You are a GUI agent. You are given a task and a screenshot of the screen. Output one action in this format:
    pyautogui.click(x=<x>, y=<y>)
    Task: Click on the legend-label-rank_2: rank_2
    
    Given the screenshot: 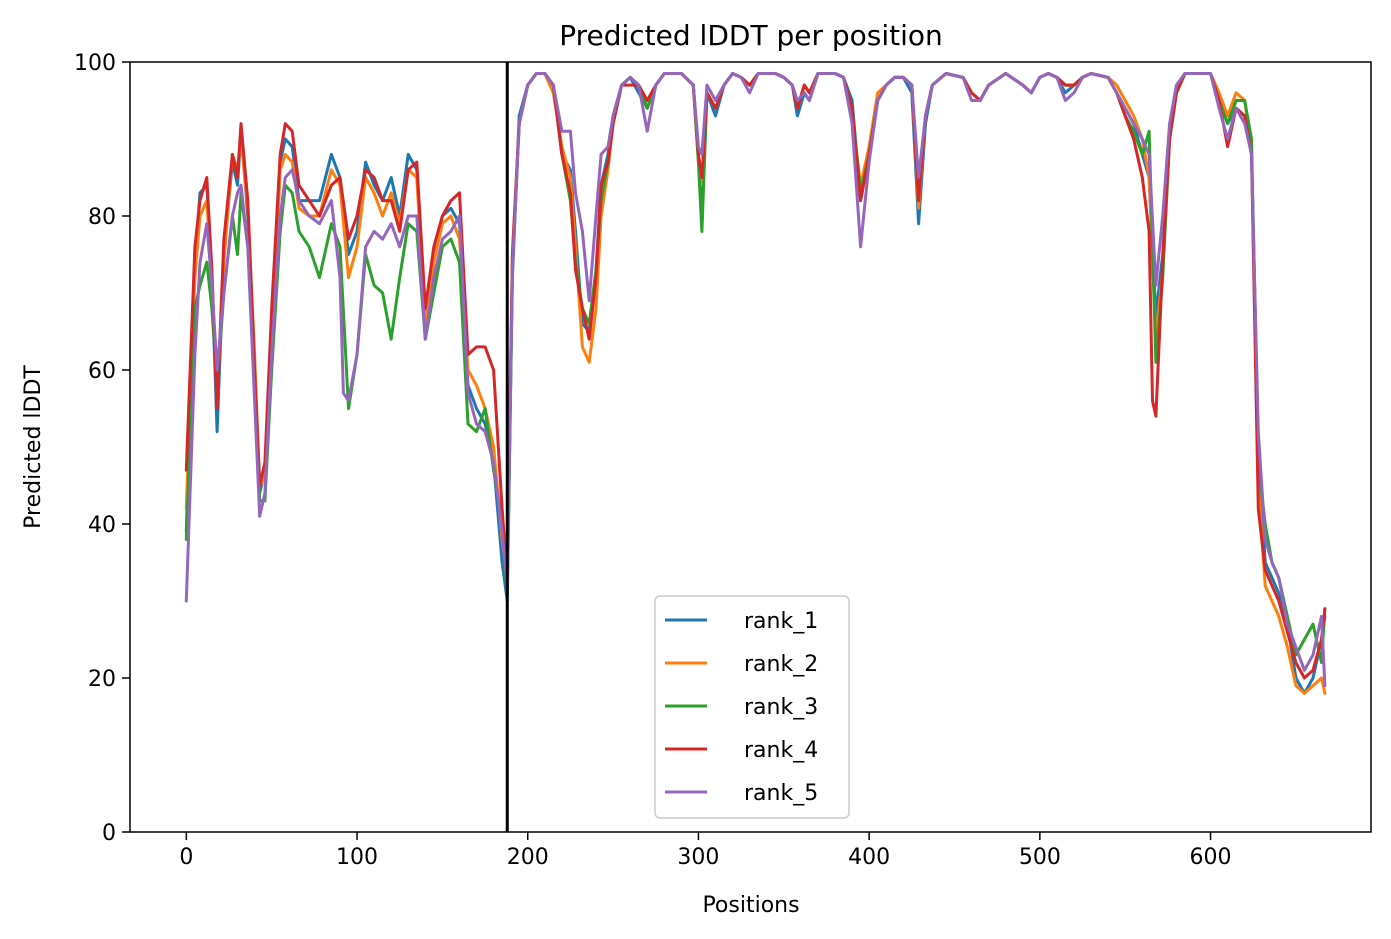 What is the action you would take?
    pyautogui.click(x=781, y=664)
    